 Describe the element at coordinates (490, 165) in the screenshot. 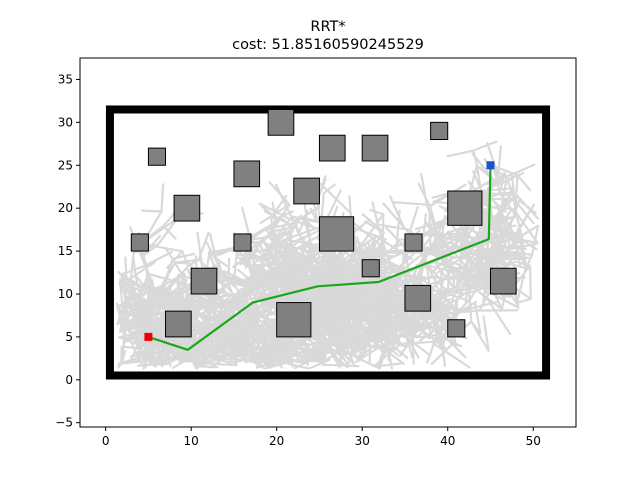

I see `goal-marker` at that location.